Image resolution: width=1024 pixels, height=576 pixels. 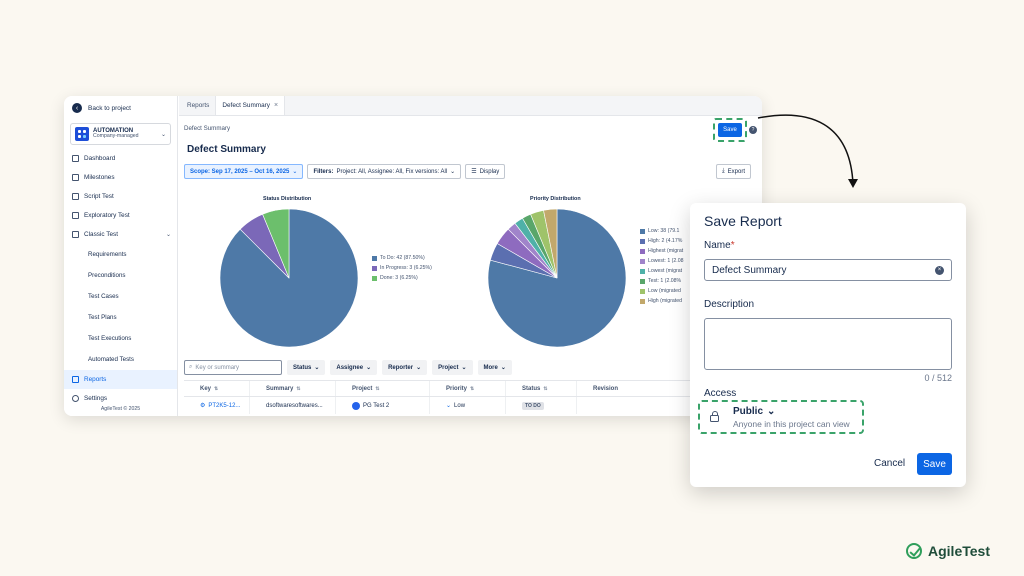 I want to click on display-label: Display, so click(x=489, y=171).